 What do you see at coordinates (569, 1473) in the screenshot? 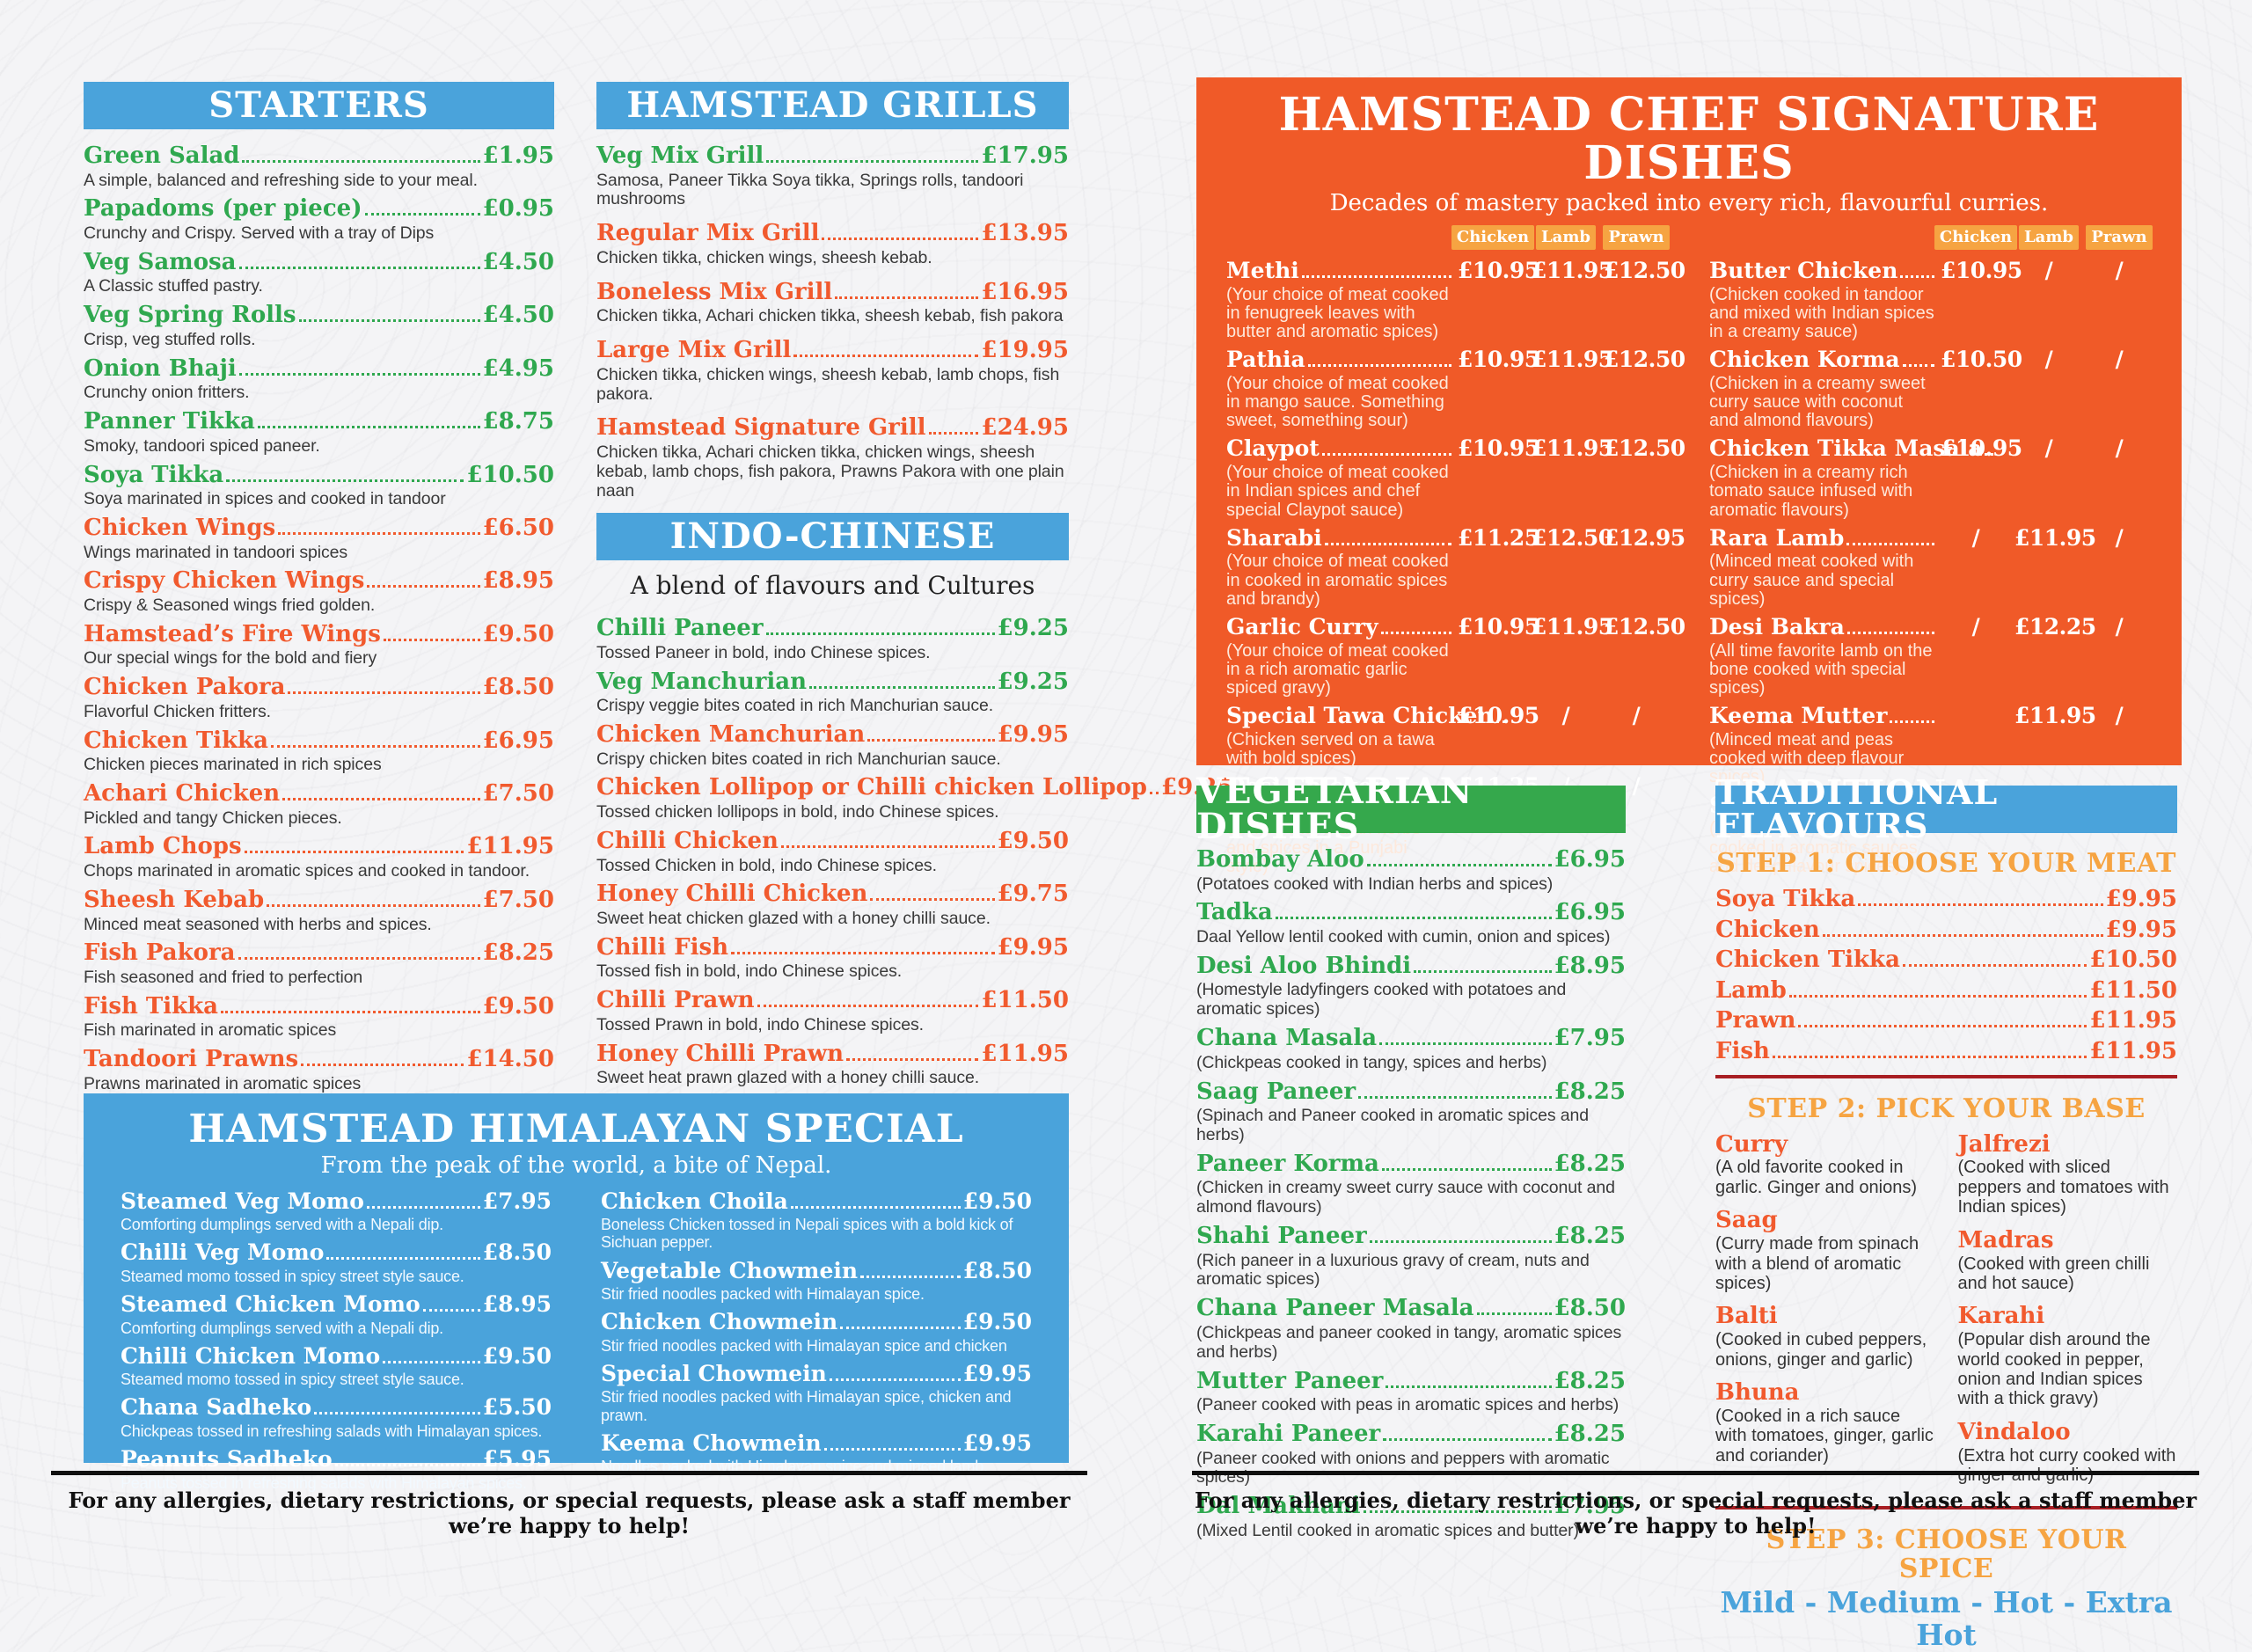
I see `footer-divider-left` at bounding box center [569, 1473].